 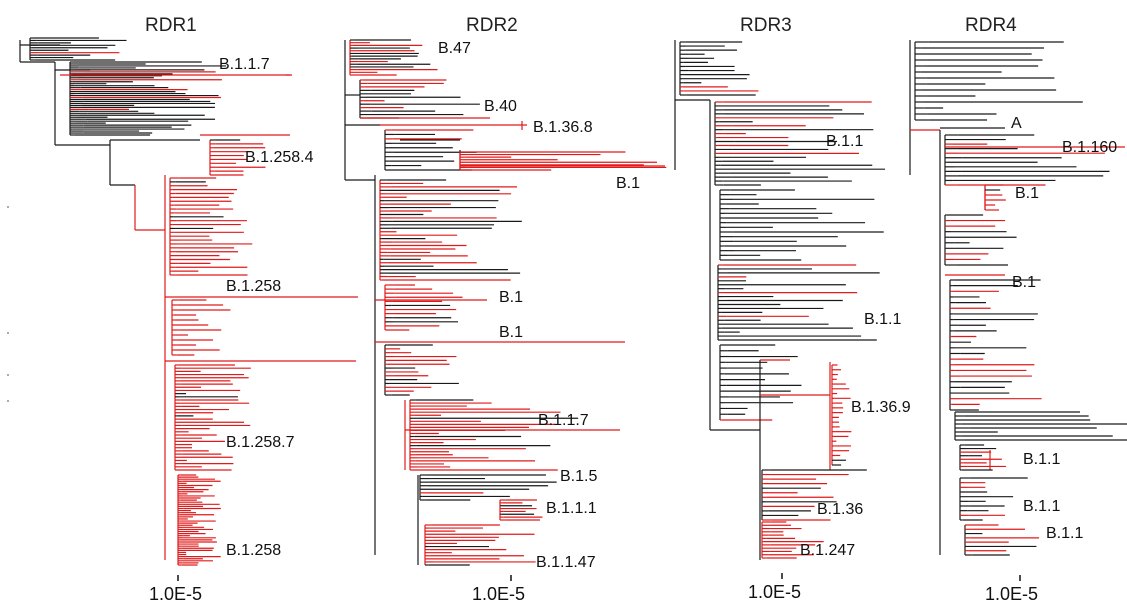 What do you see at coordinates (774, 592) in the screenshot?
I see `scale-label-rdr3: 1.0E-5` at bounding box center [774, 592].